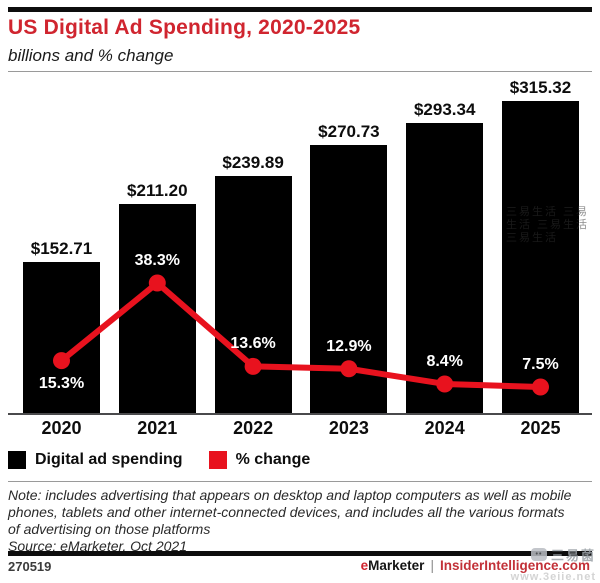  Describe the element at coordinates (540, 428) in the screenshot. I see `x-tick-2025: 2025` at that location.